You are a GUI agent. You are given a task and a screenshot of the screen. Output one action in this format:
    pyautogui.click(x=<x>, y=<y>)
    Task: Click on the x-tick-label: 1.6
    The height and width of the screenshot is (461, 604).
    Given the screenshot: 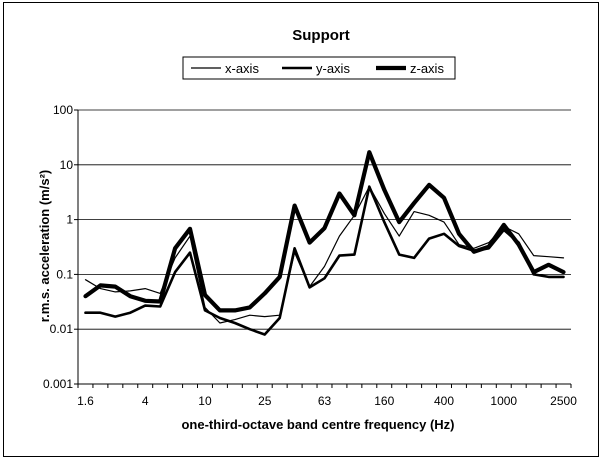 What is the action you would take?
    pyautogui.click(x=85, y=401)
    